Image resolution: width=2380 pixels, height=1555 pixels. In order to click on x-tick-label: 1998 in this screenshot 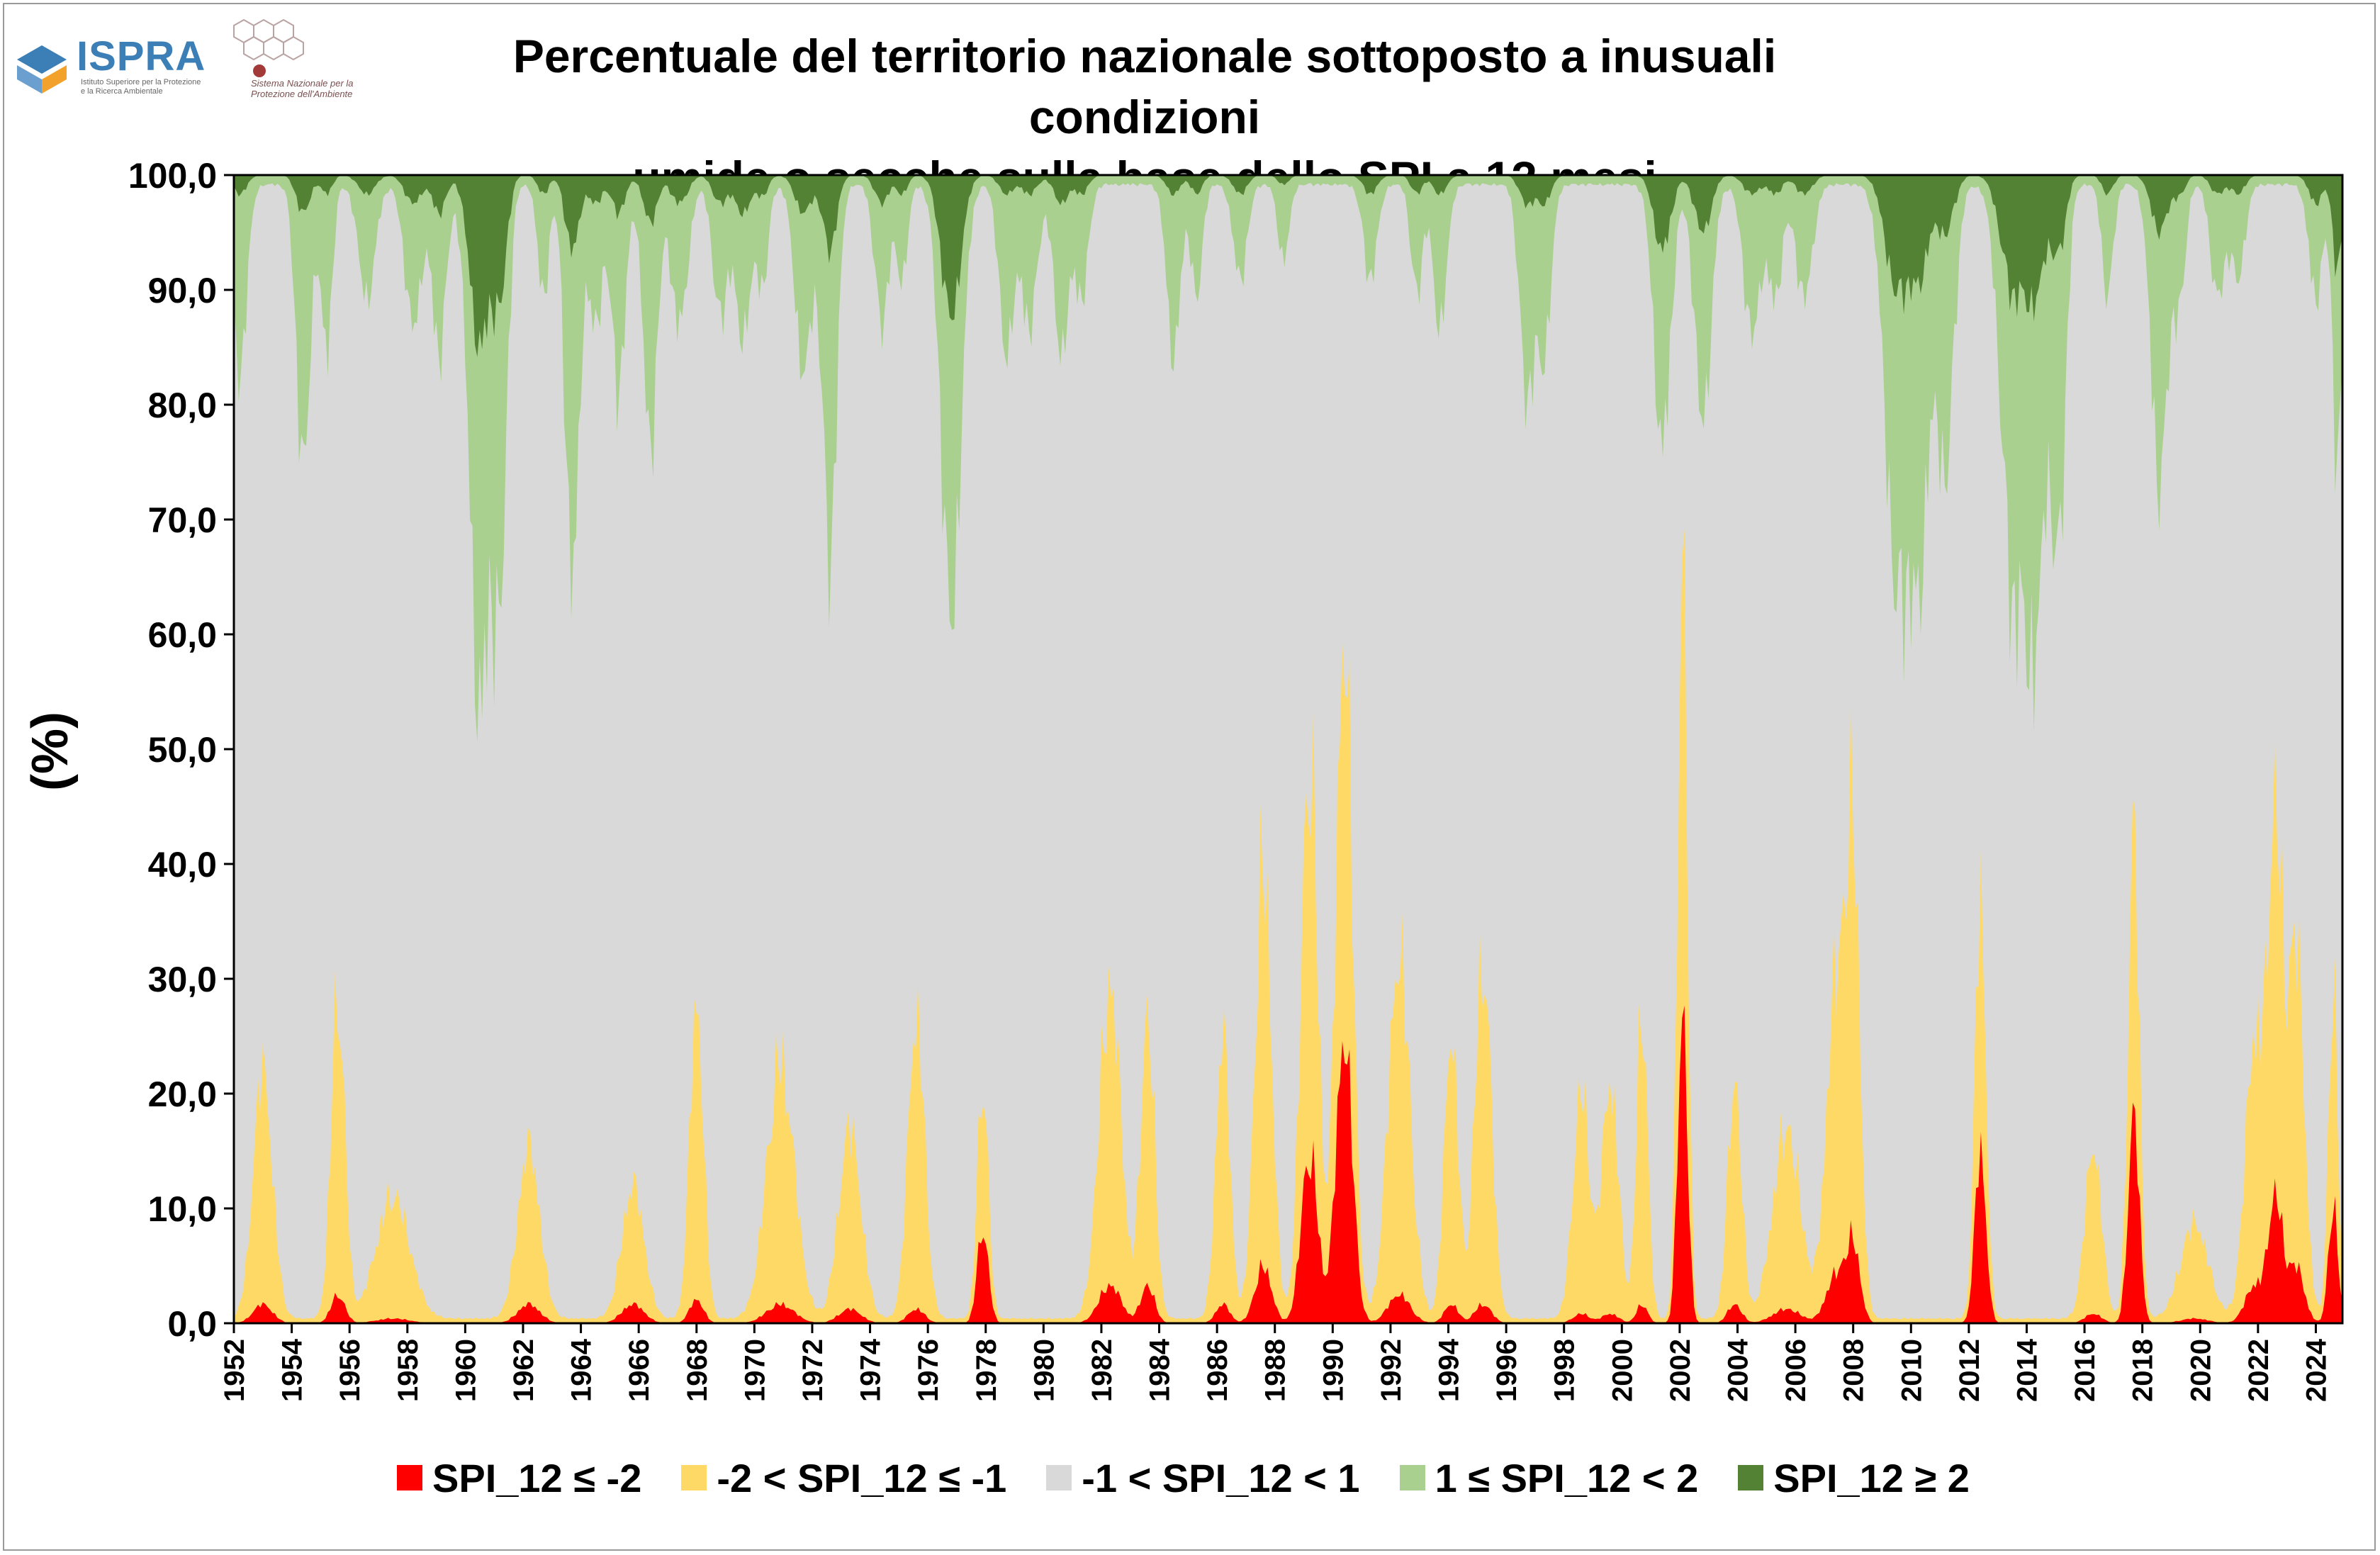, I will do `click(1565, 1370)`.